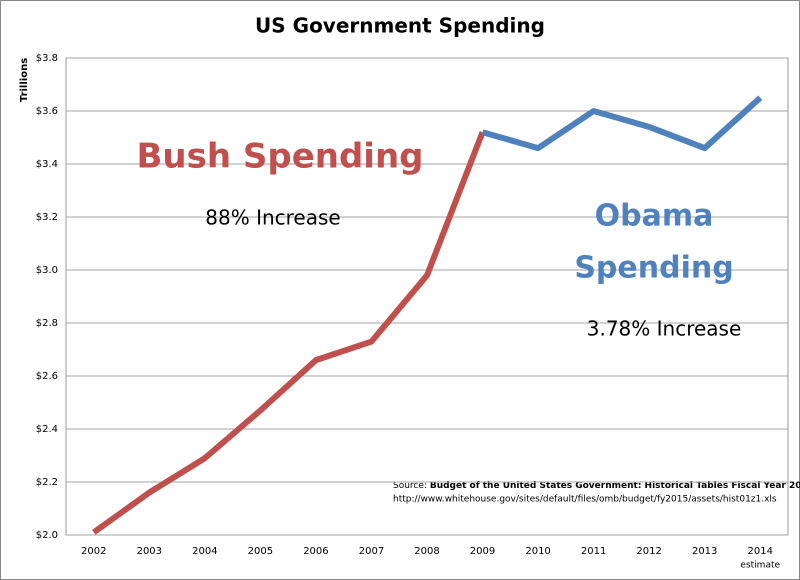  What do you see at coordinates (47, 482) in the screenshot?
I see `y-tick-label: $2.2` at bounding box center [47, 482].